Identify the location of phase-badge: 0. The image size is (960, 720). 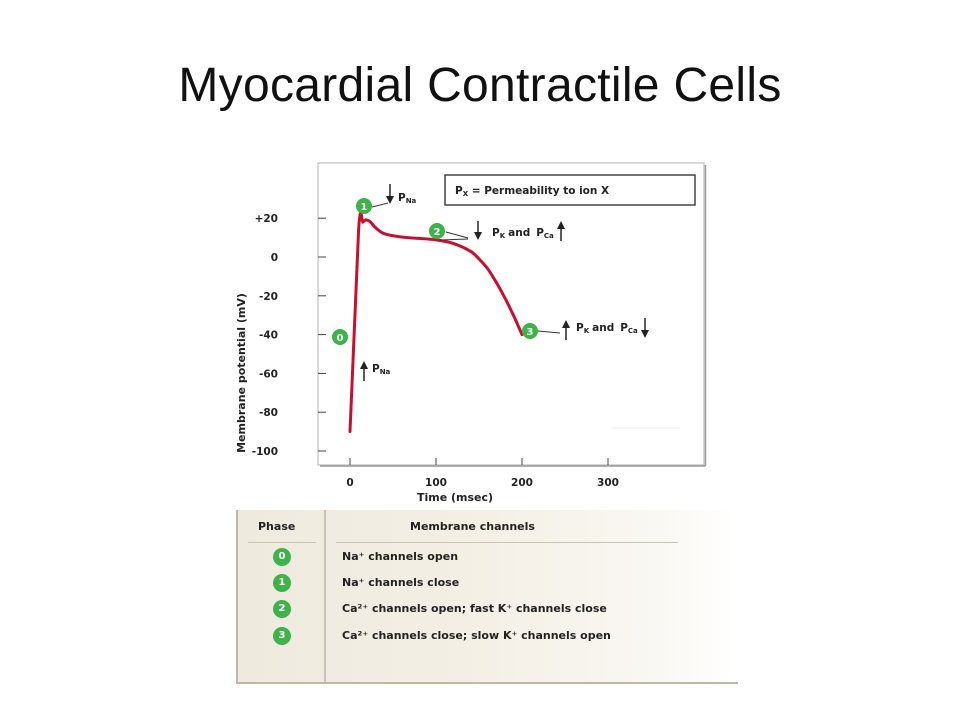
(282, 557).